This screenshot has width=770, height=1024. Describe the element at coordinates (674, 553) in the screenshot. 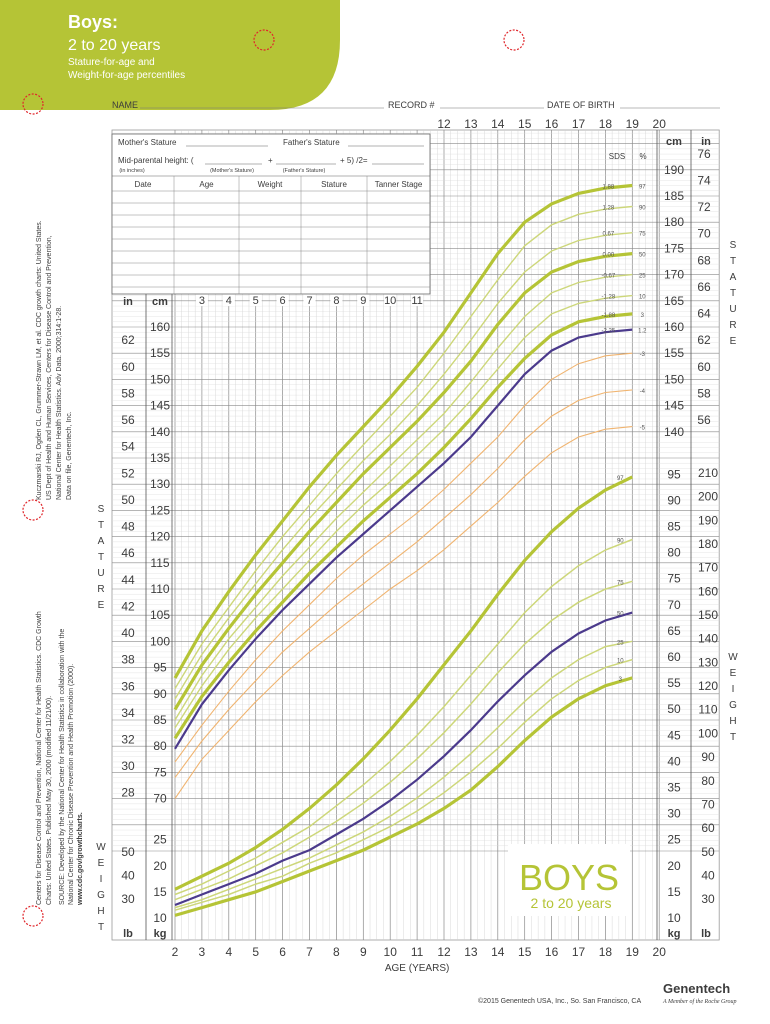

I see `kg-tick-right: 80` at that location.